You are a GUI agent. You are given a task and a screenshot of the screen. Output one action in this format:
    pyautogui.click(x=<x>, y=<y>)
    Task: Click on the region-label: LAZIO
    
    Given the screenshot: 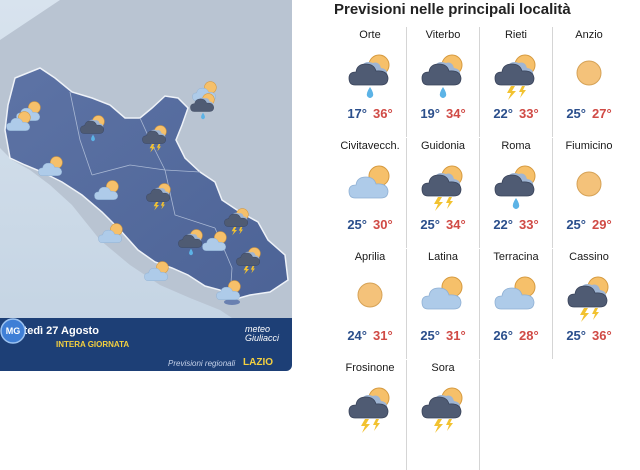 What is the action you would take?
    pyautogui.click(x=258, y=362)
    